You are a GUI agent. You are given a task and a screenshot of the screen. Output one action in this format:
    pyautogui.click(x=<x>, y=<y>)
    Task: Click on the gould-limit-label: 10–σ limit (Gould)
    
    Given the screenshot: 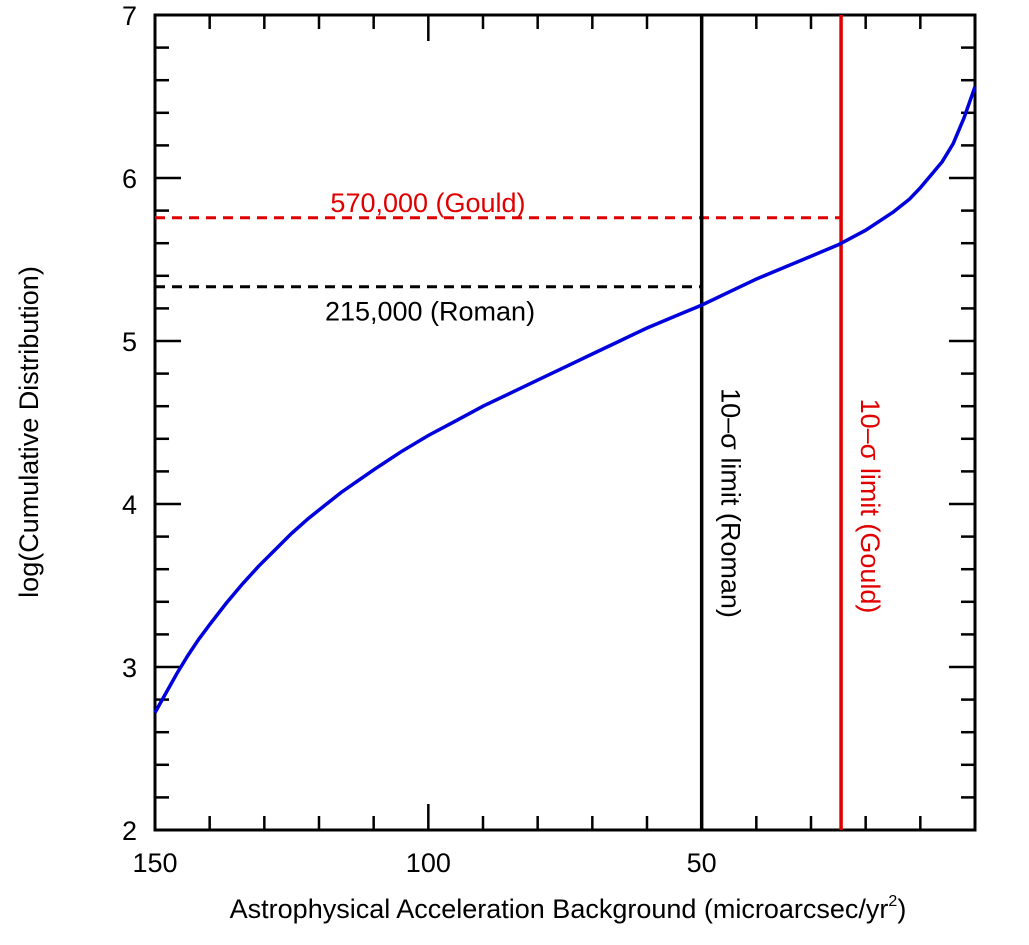 What is the action you would take?
    pyautogui.click(x=870, y=506)
    